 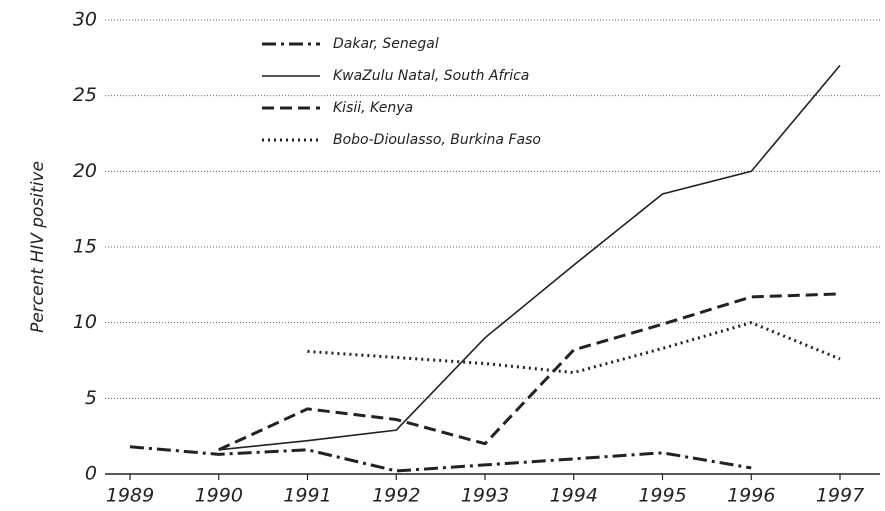 What do you see at coordinates (307, 496) in the screenshot?
I see `x-tick-label: 1991` at bounding box center [307, 496].